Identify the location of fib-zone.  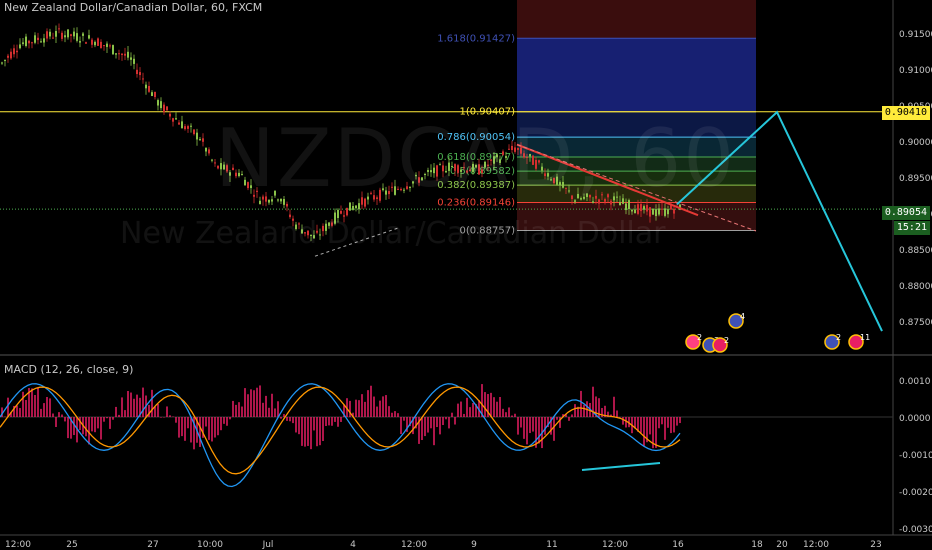
(636, 178).